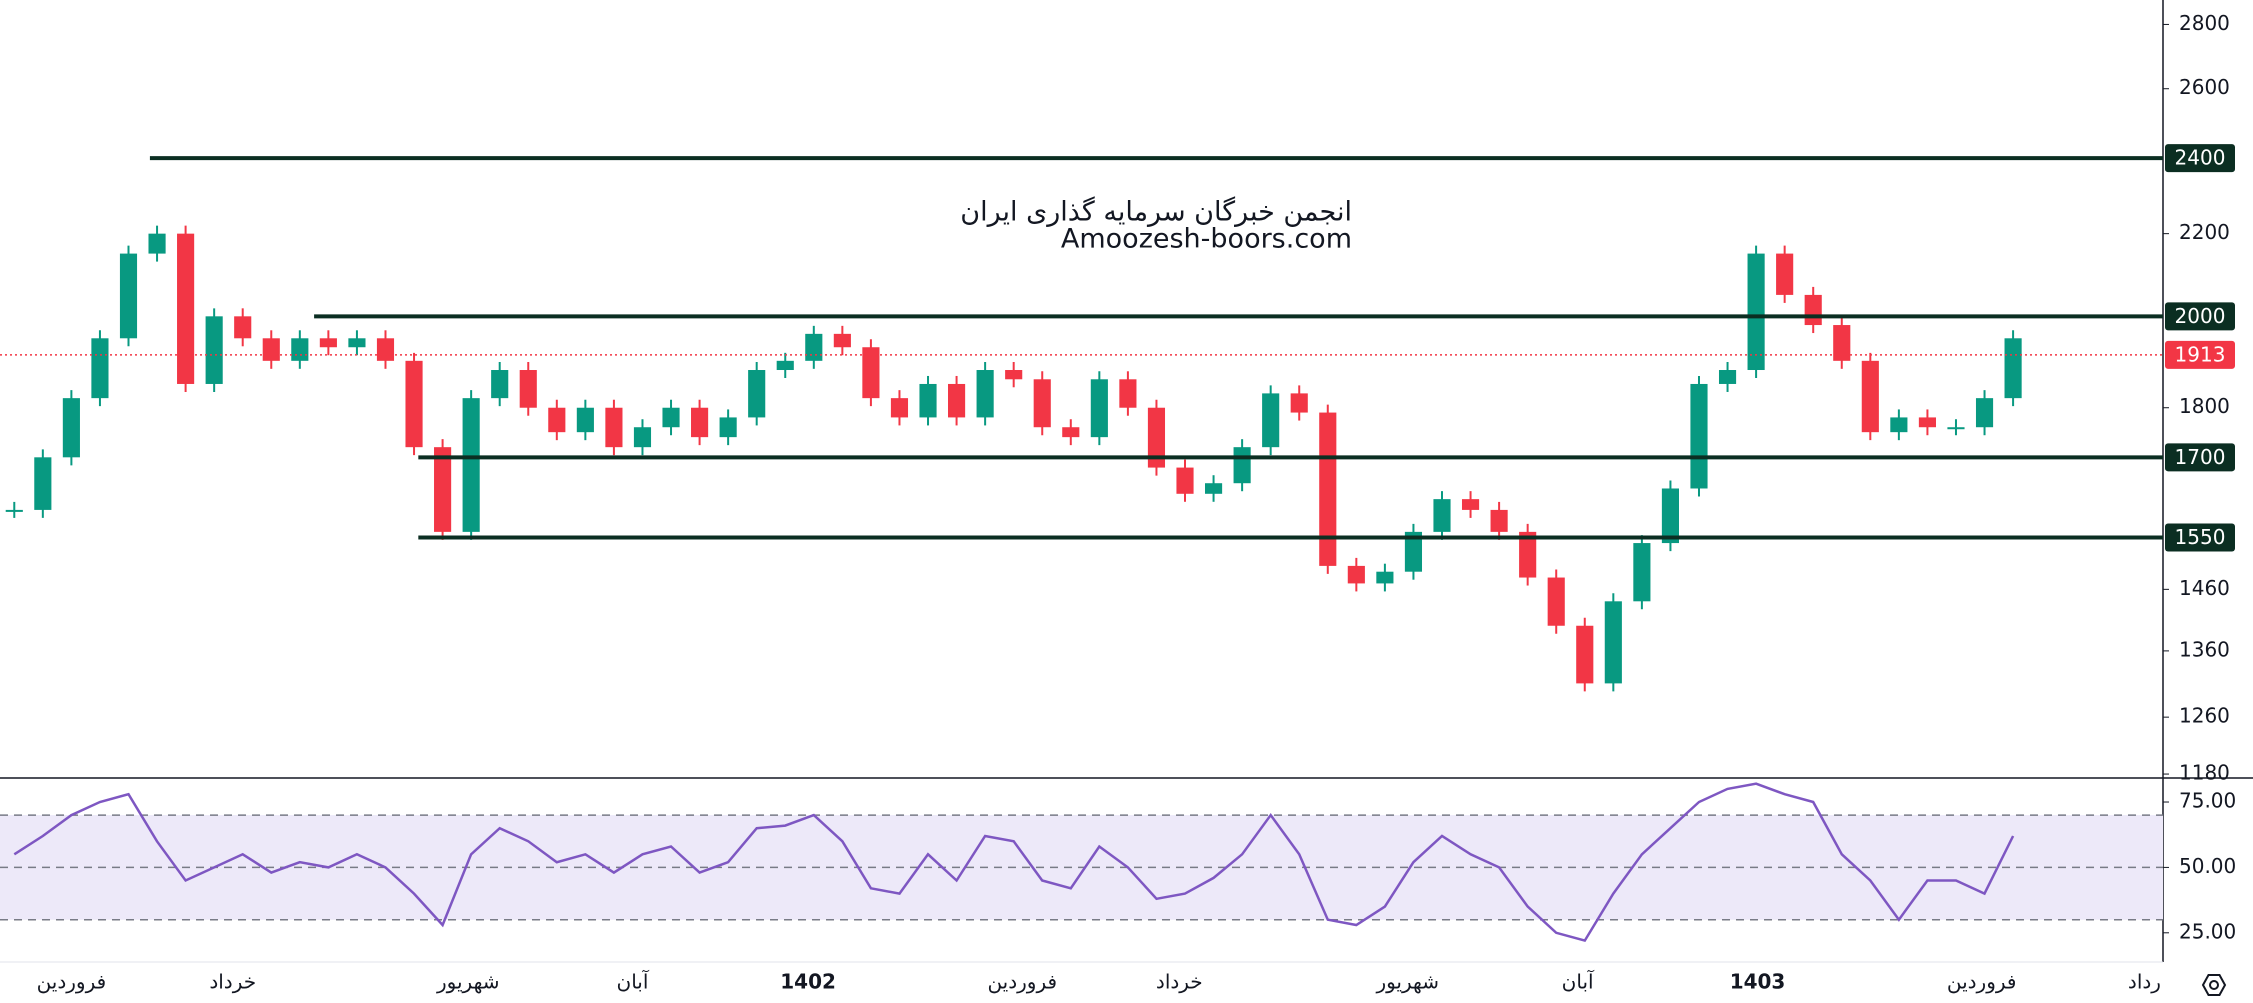  What do you see at coordinates (1758, 982) in the screenshot?
I see `x-tick-label: 1403` at bounding box center [1758, 982].